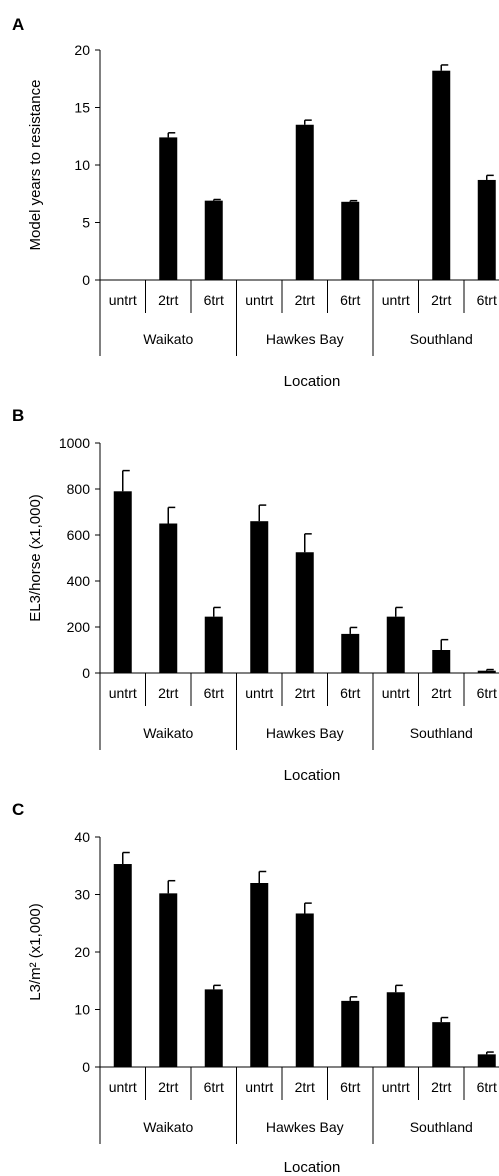  Describe the element at coordinates (82, 108) in the screenshot. I see `y-tick-label: 15` at that location.